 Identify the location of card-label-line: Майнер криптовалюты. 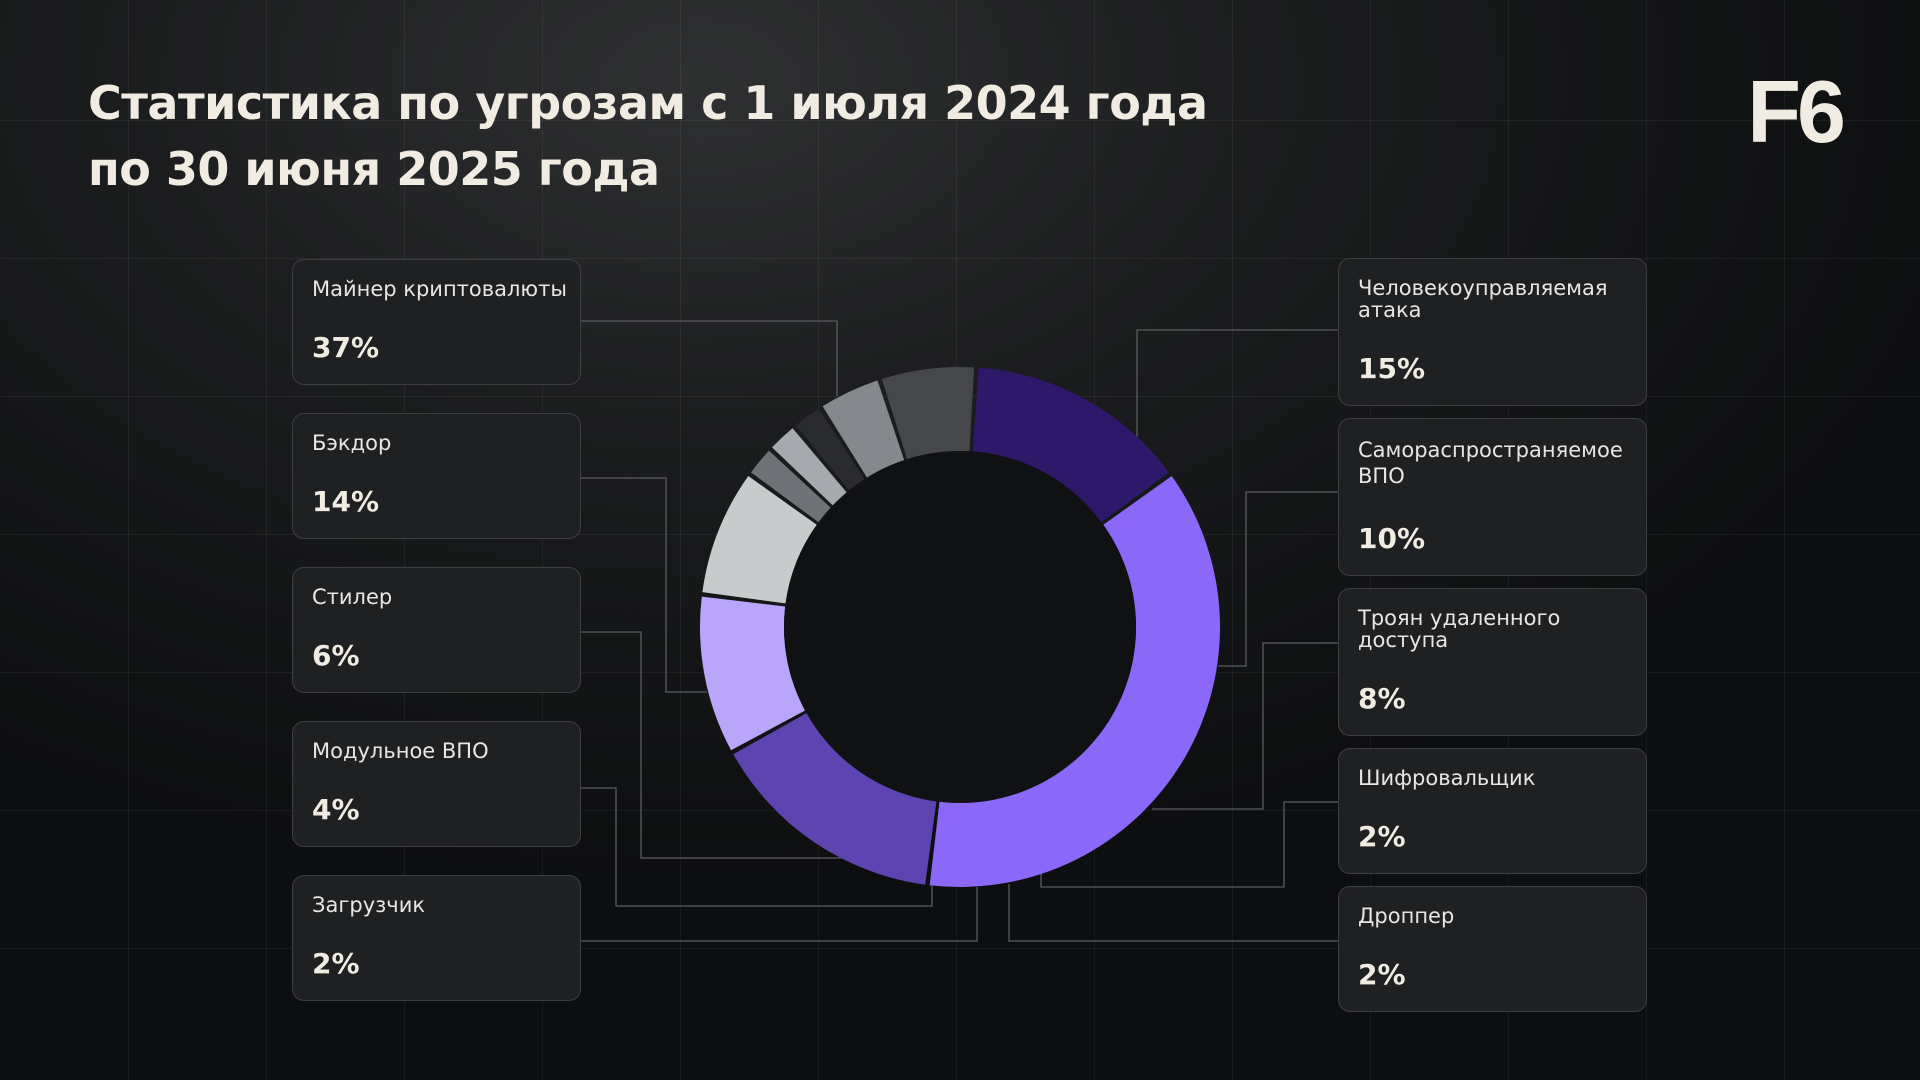
(439, 289).